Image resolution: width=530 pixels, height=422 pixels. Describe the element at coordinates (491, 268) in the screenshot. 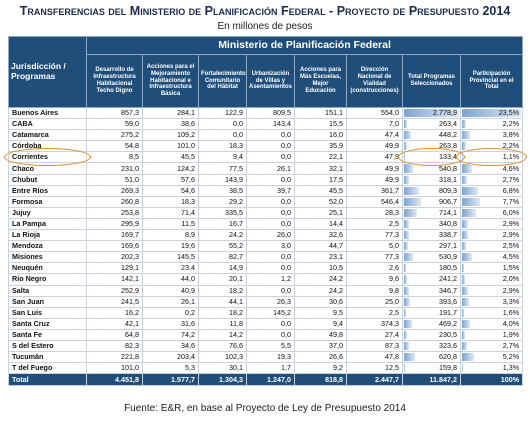

I see `cell: 1,5%` at that location.